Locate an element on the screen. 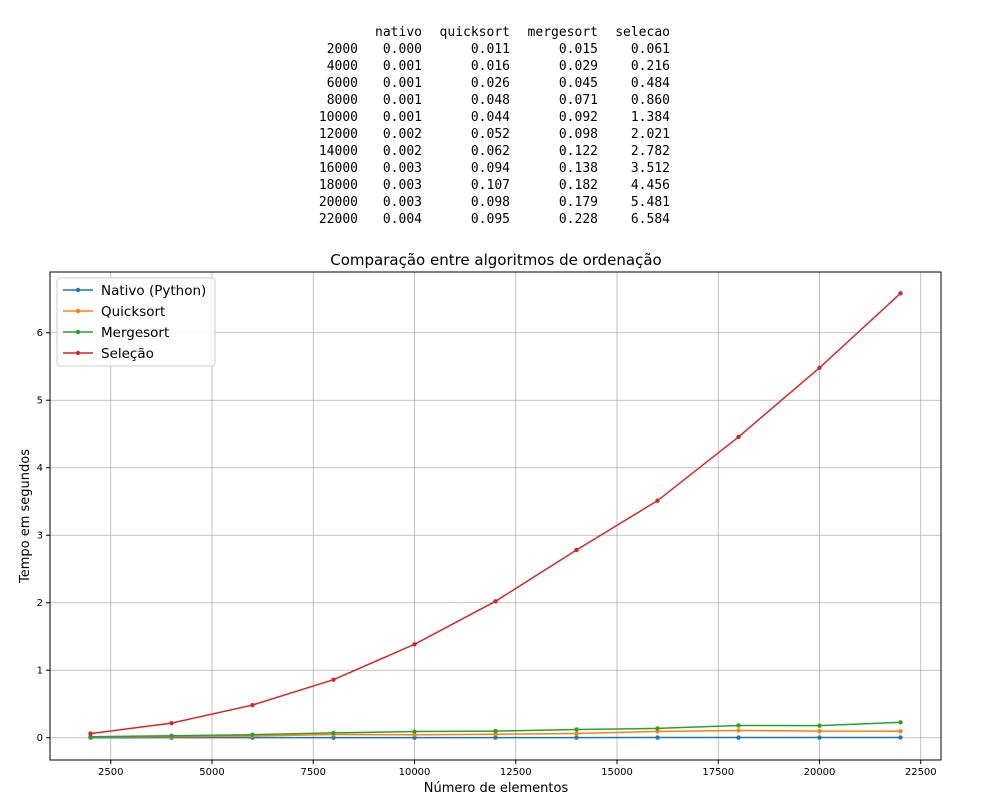 The height and width of the screenshot is (808, 982). legend-label: Quicksort is located at coordinates (133, 312).